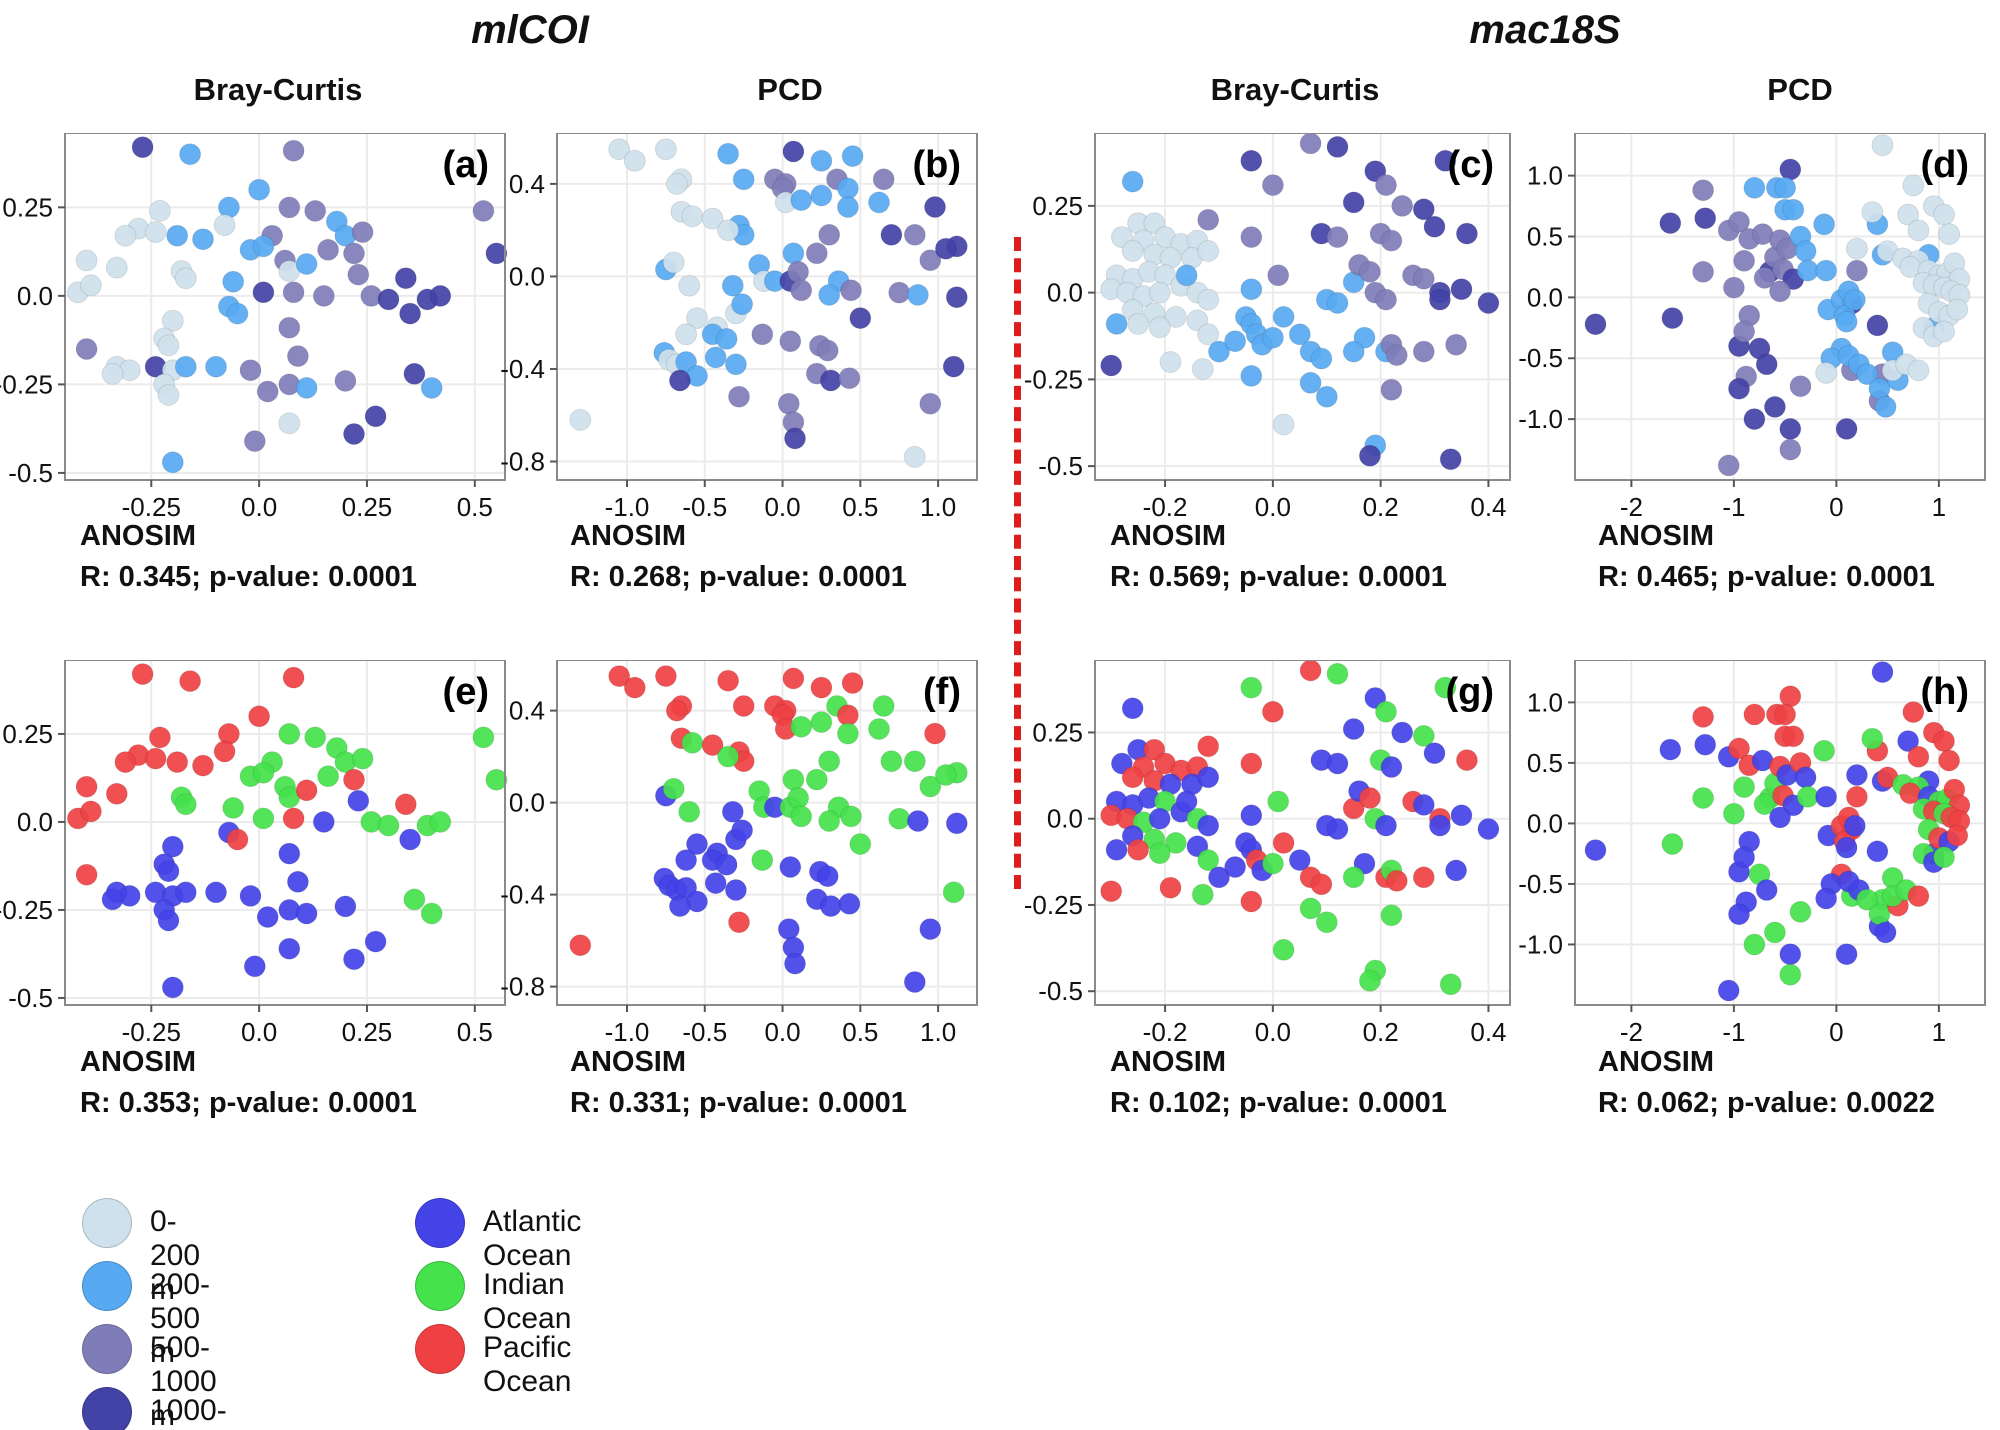 Image resolution: width=2000 pixels, height=1430 pixels. What do you see at coordinates (1766, 557) in the screenshot?
I see `anosim-block-d: ANOSIM R: 0.465; p-value: 0.0001` at bounding box center [1766, 557].